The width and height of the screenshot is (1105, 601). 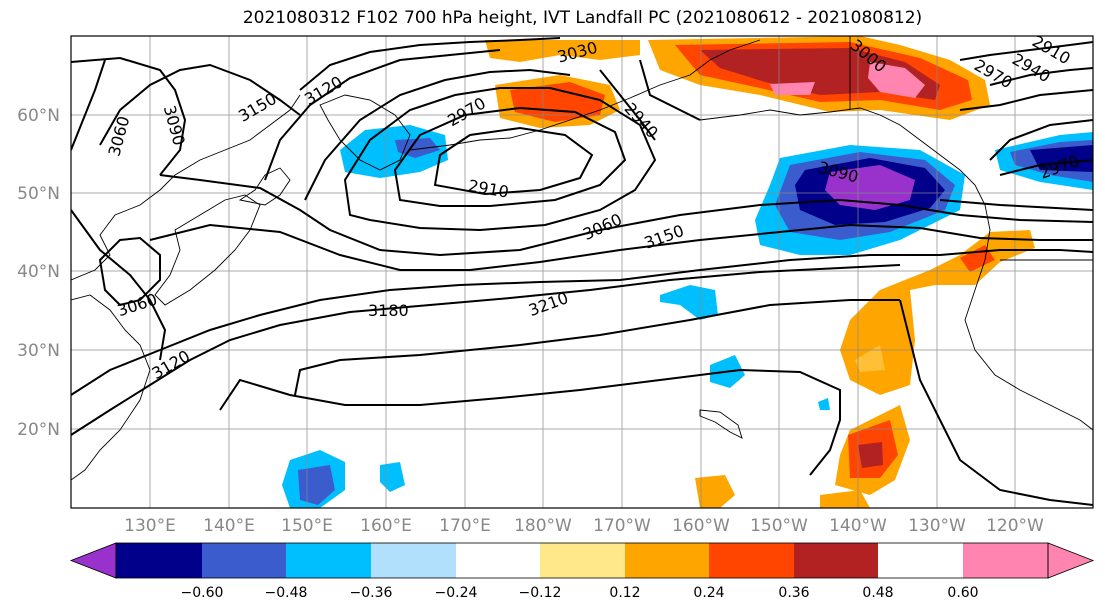 What do you see at coordinates (779, 526) in the screenshot?
I see `lon-label: 150°W` at bounding box center [779, 526].